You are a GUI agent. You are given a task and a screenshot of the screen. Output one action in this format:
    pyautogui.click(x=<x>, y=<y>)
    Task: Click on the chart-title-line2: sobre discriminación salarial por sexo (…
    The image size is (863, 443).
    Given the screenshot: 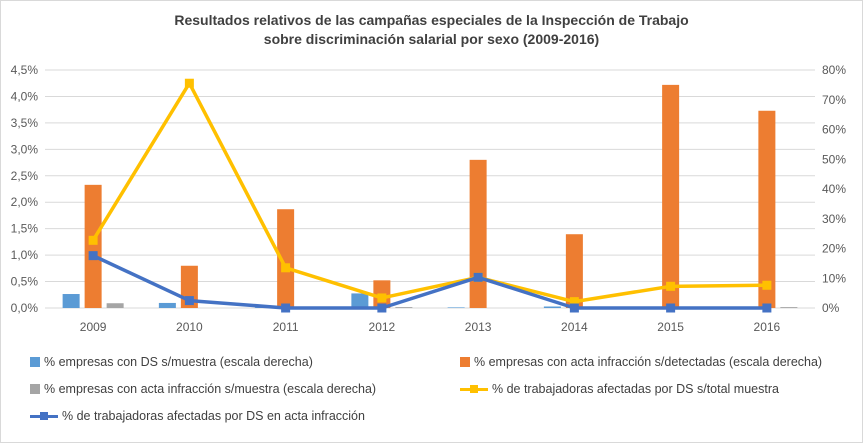 What is the action you would take?
    pyautogui.click(x=431, y=39)
    